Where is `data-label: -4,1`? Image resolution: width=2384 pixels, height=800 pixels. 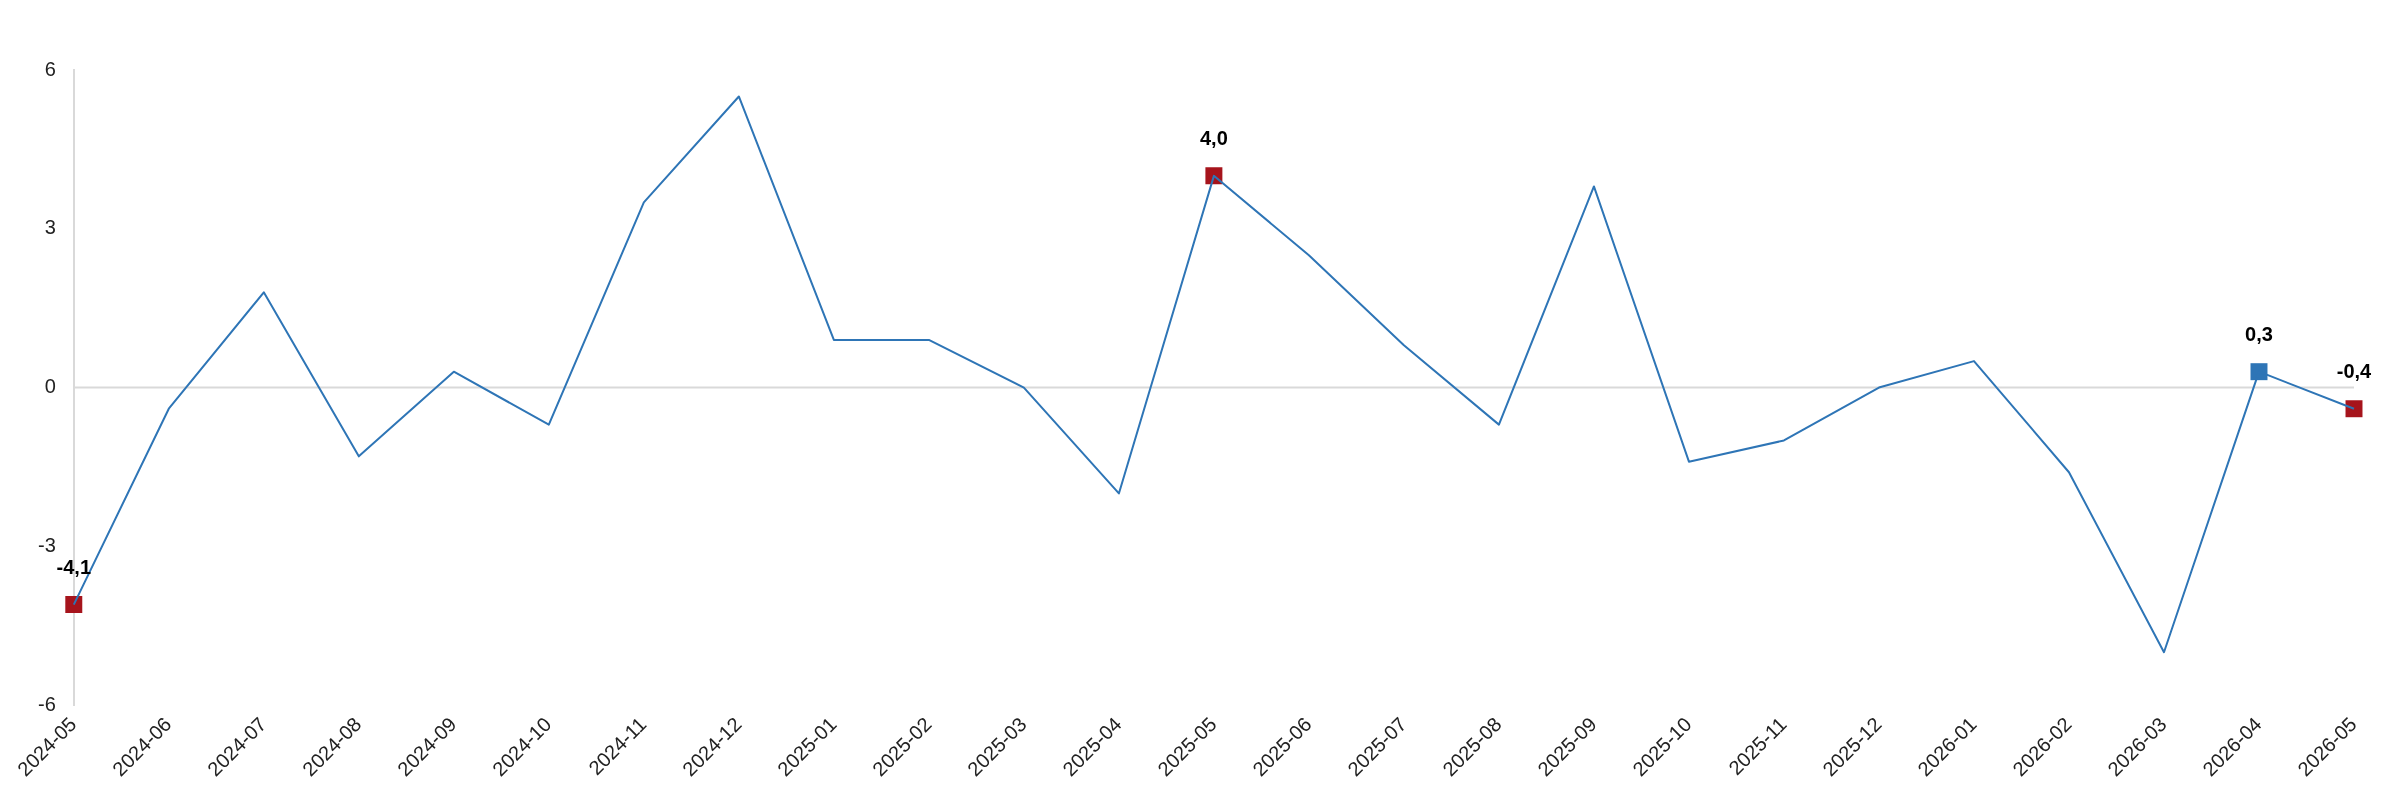 data-label: -4,1 is located at coordinates (74, 567).